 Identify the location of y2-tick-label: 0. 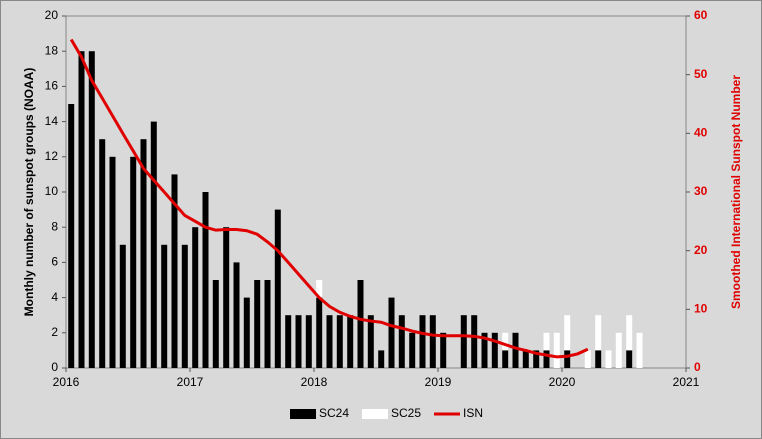
(697, 367).